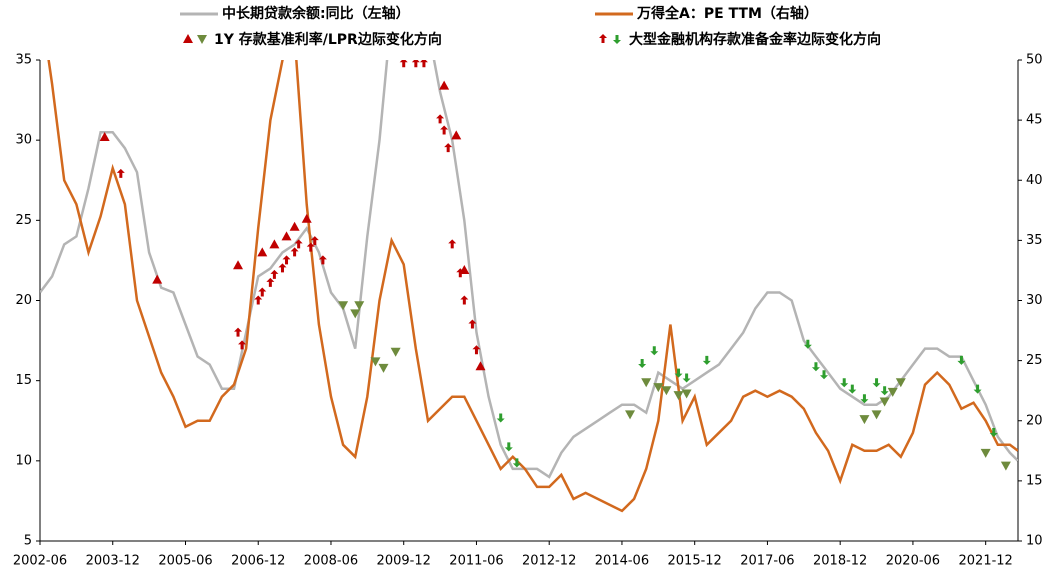 This screenshot has width=1056, height=573. Describe the element at coordinates (185, 561) in the screenshot. I see `x-tick-label: 2005-06` at that location.